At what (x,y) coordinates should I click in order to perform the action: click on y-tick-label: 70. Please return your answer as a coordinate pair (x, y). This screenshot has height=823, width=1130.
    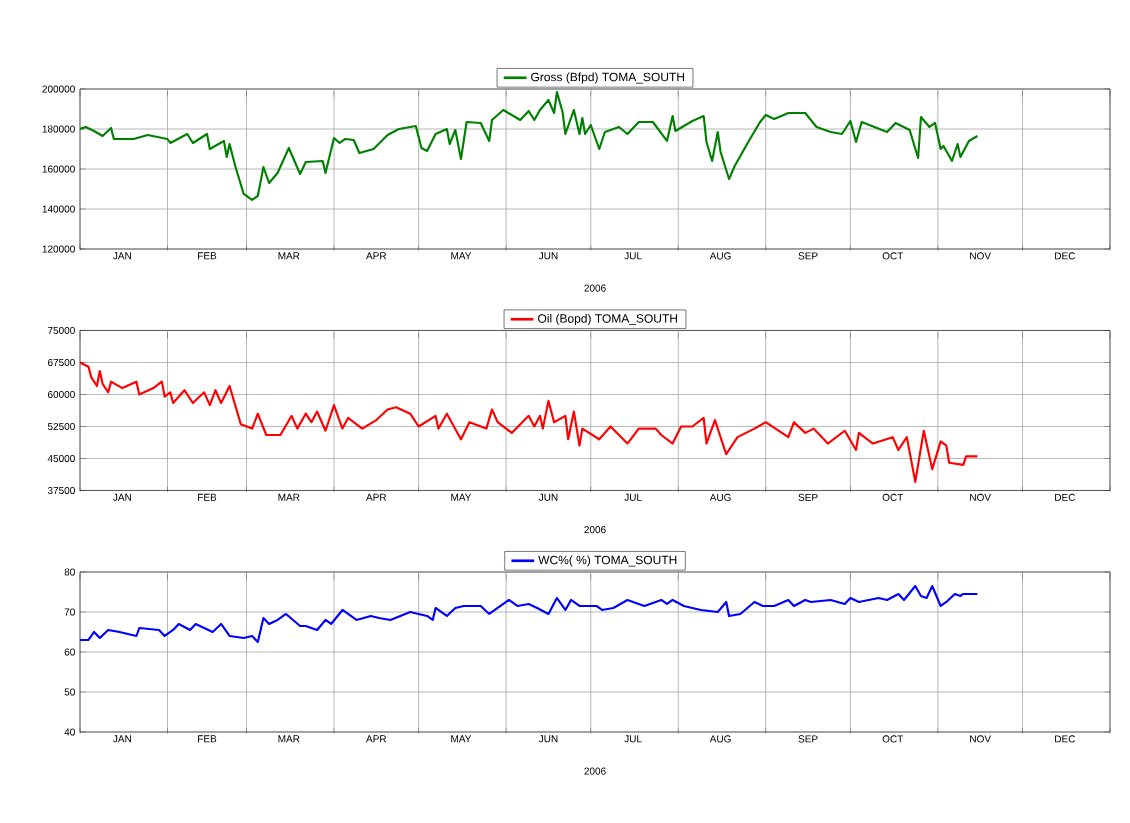
    Looking at the image, I should click on (69, 612).